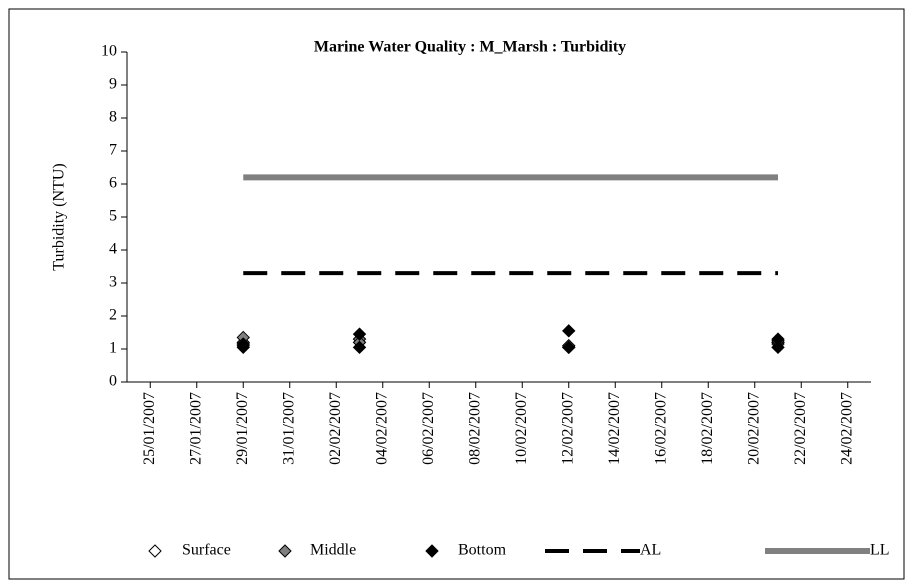  I want to click on legend-label: Middle, so click(333, 550).